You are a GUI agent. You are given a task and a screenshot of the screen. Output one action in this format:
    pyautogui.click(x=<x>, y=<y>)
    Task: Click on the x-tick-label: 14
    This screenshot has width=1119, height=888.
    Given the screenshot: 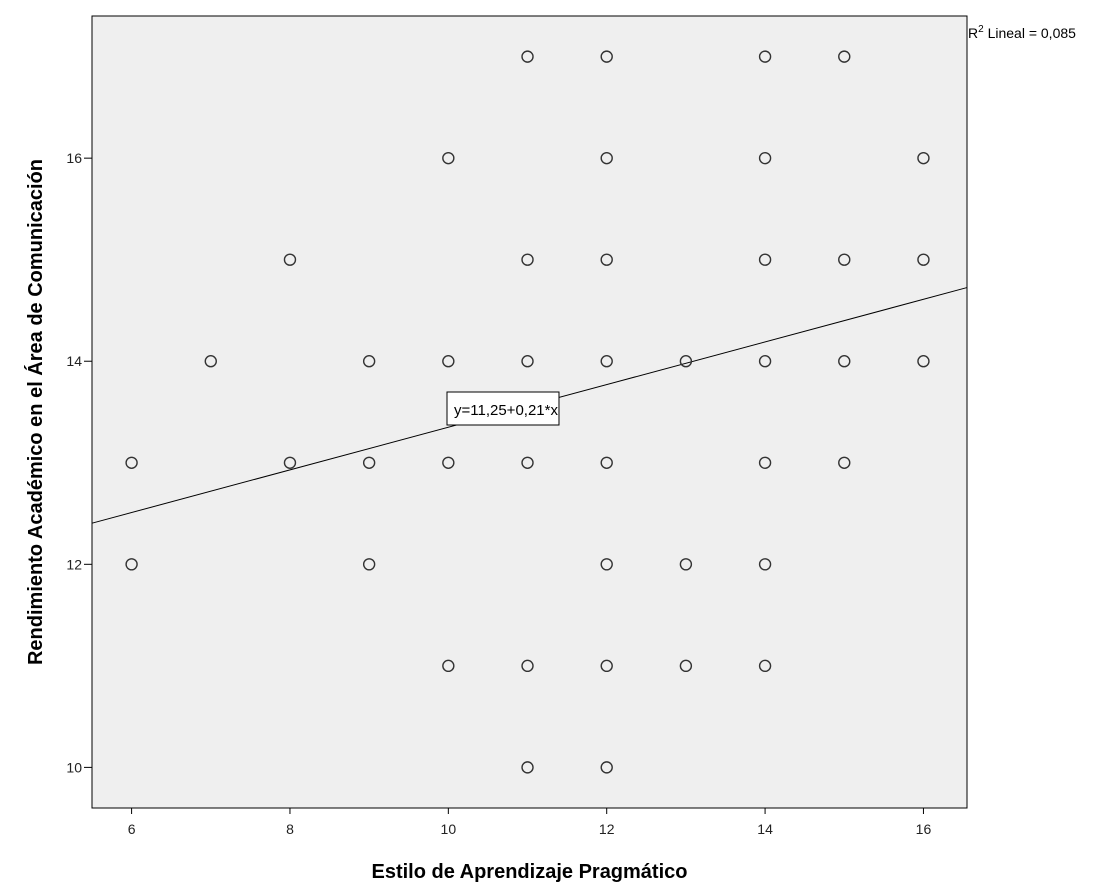 What is the action you would take?
    pyautogui.click(x=765, y=829)
    